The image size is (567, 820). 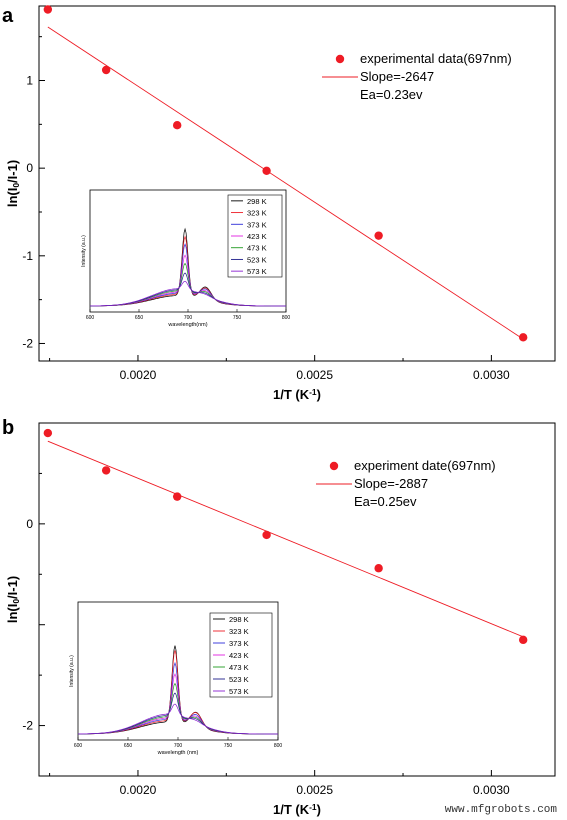 I want to click on legend-label-fit: Slope=-2887, so click(x=391, y=483).